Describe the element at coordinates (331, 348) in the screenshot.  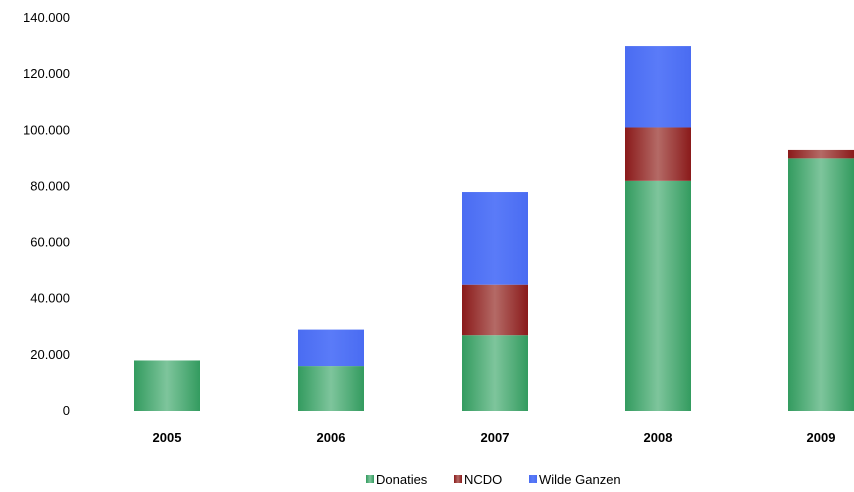
I see `bar-segment-wilde-ganzen-2006` at that location.